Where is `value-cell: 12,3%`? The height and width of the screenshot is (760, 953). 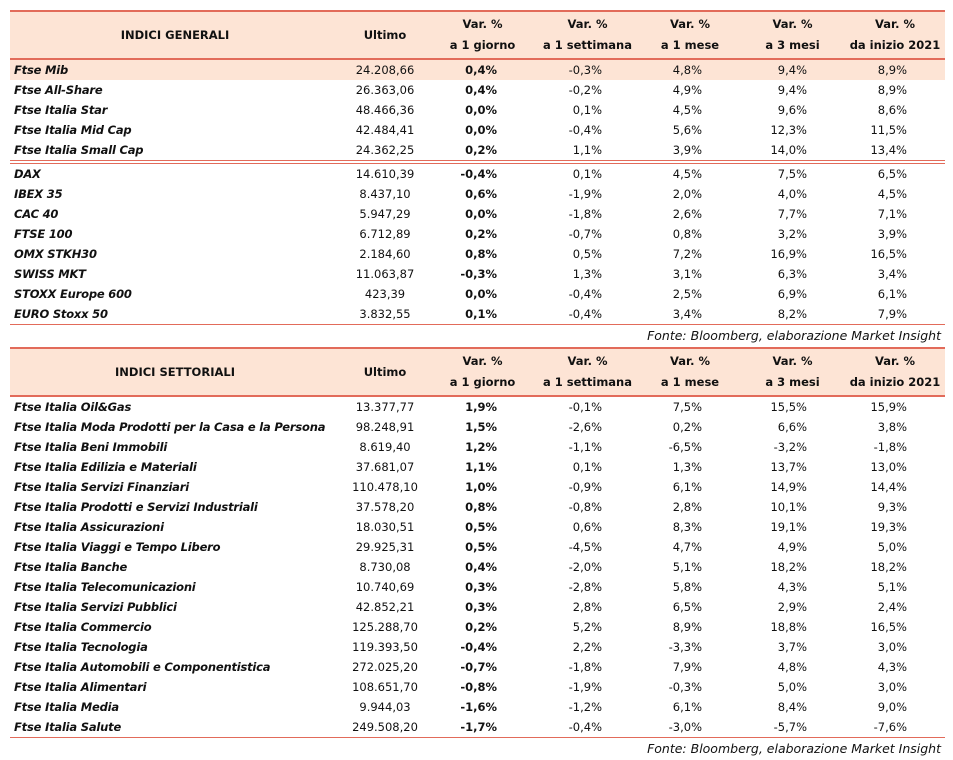
value-cell: 12,3% is located at coordinates (788, 130).